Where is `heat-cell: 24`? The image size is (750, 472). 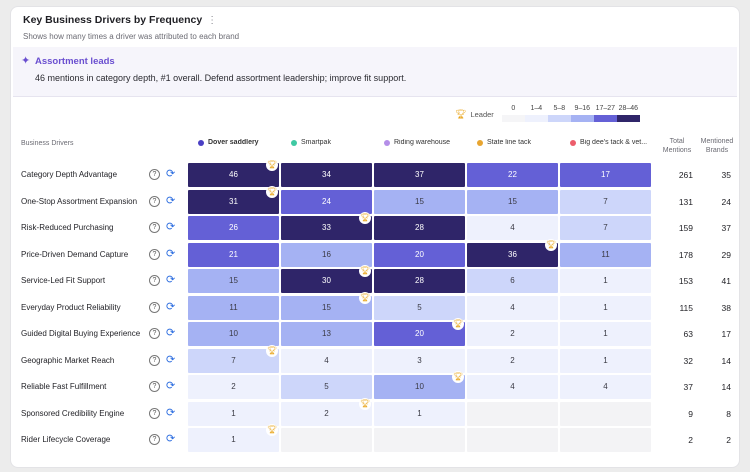 heat-cell: 24 is located at coordinates (326, 201).